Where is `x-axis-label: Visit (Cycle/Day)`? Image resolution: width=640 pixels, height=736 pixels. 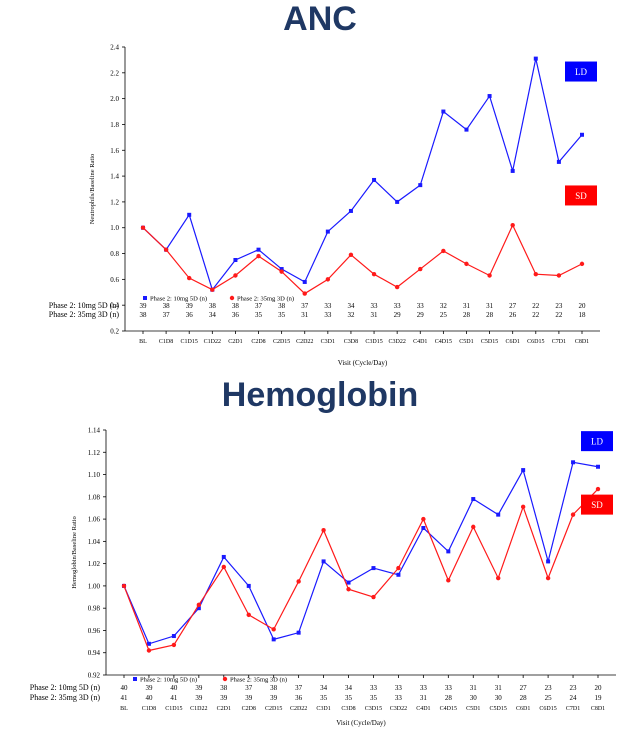 x-axis-label: Visit (Cycle/Day) is located at coordinates (363, 363).